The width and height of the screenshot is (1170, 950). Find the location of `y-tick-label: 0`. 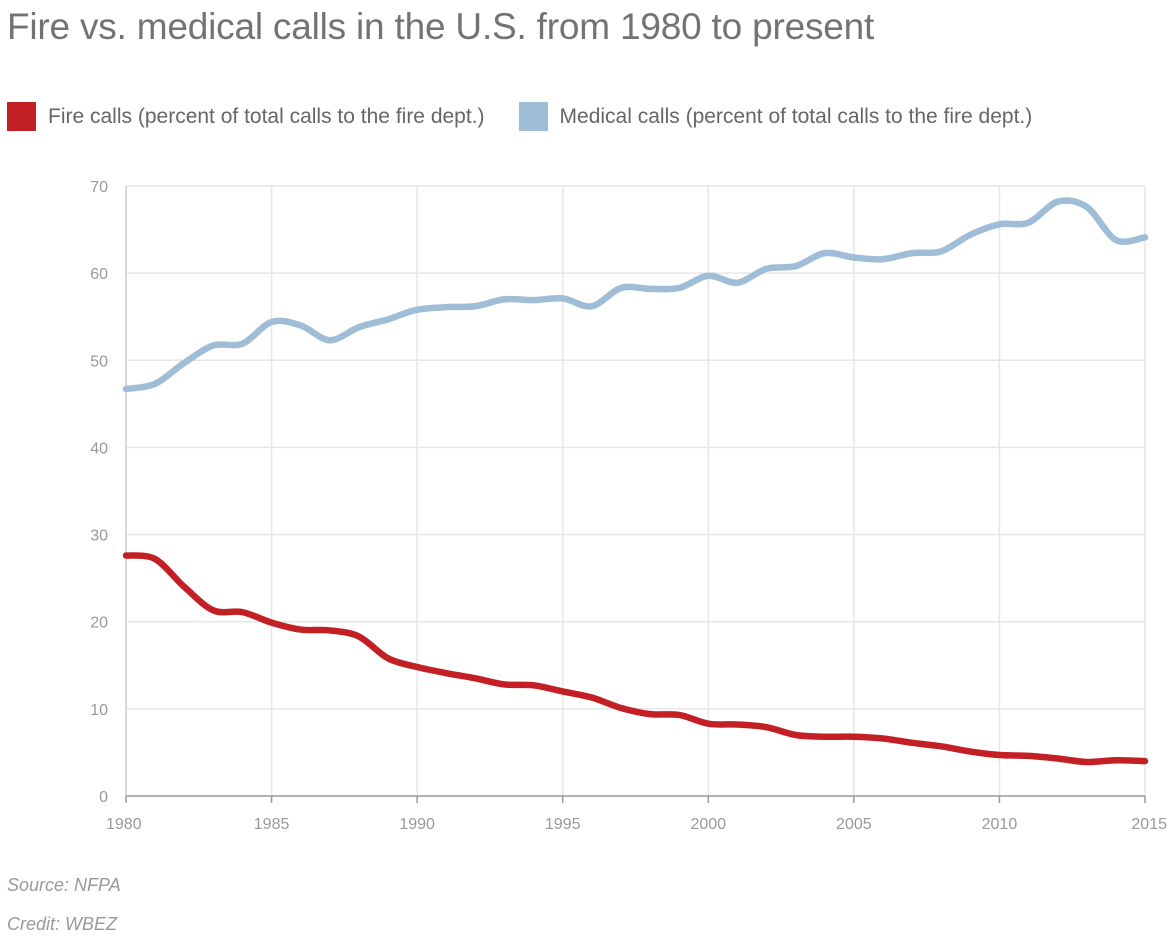

y-tick-label: 0 is located at coordinates (103, 797).